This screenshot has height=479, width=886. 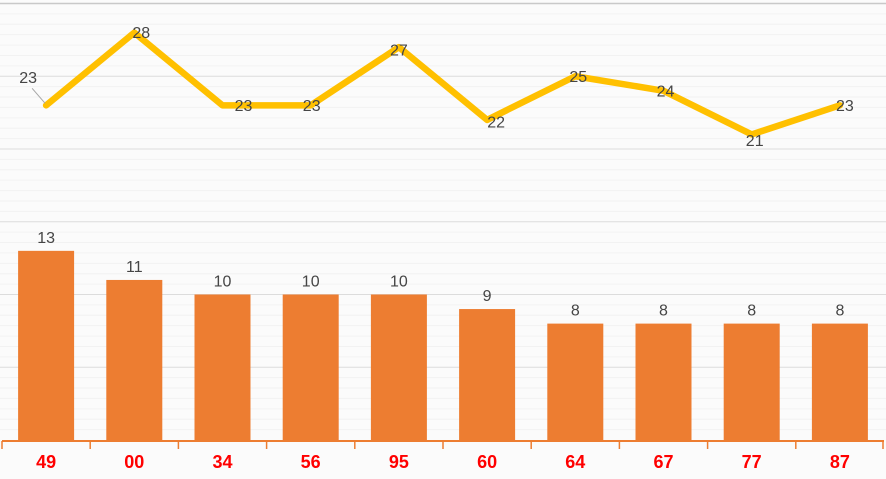 I want to click on bar-value-label: 9, so click(x=487, y=296).